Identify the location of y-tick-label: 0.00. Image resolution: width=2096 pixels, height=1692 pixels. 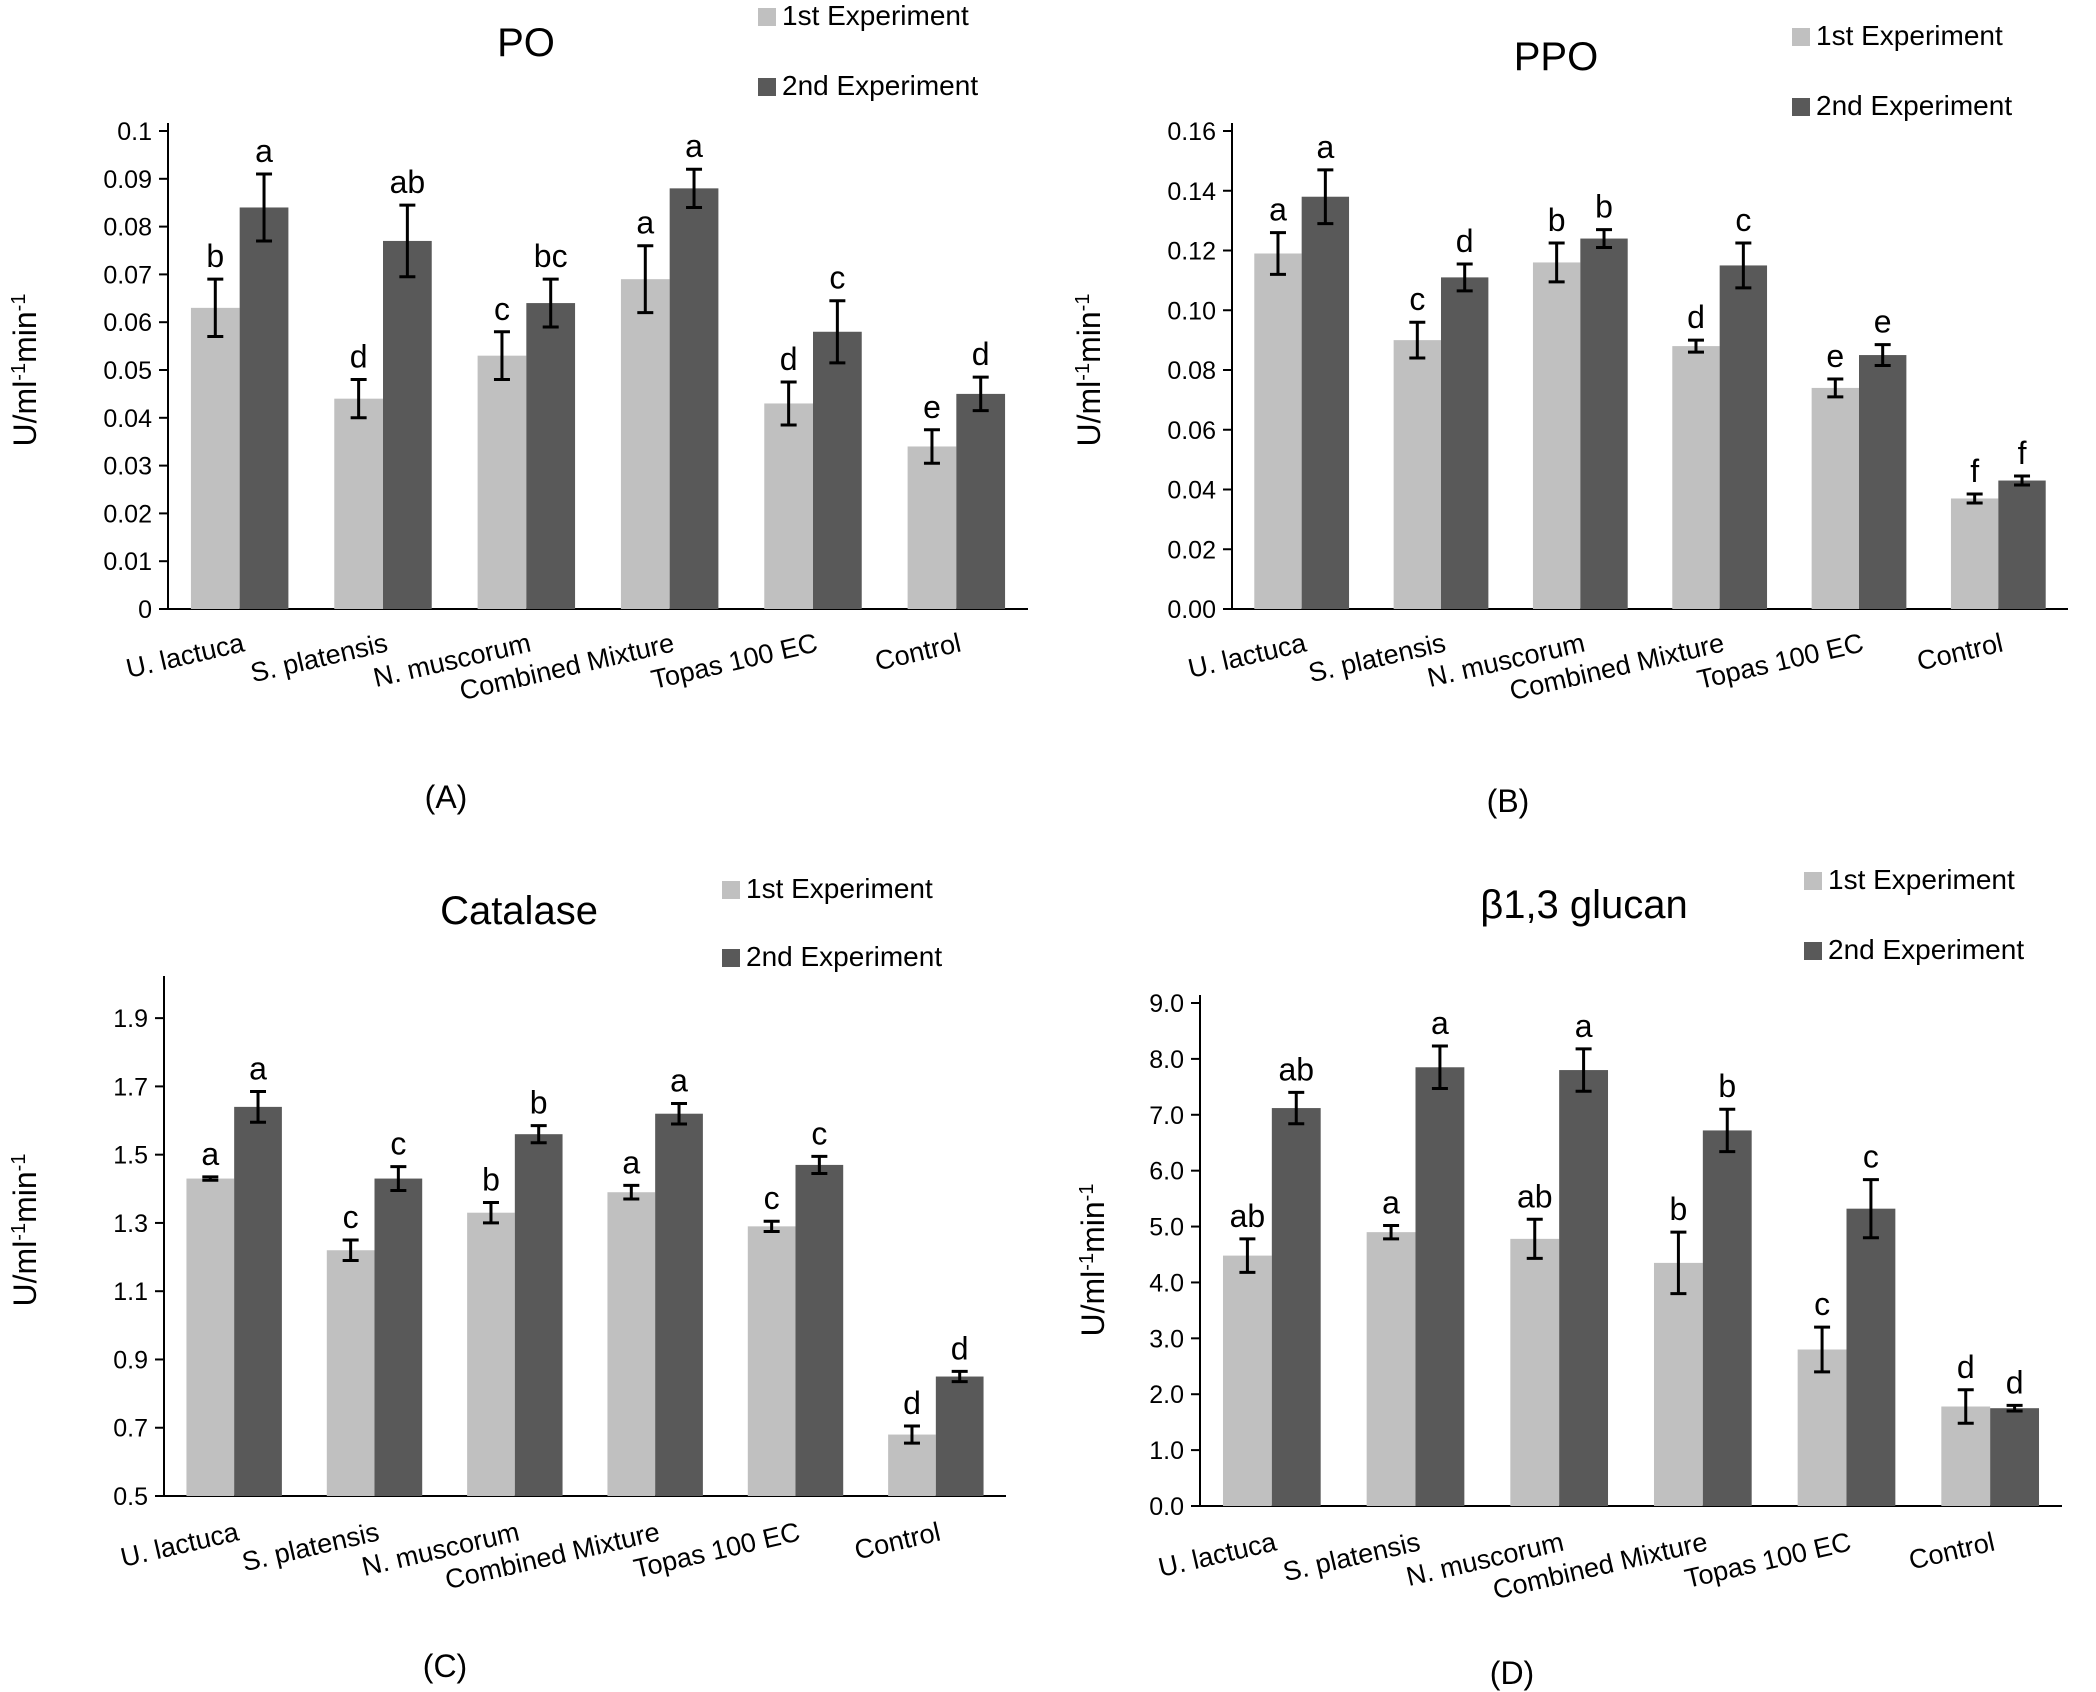
(1191, 610).